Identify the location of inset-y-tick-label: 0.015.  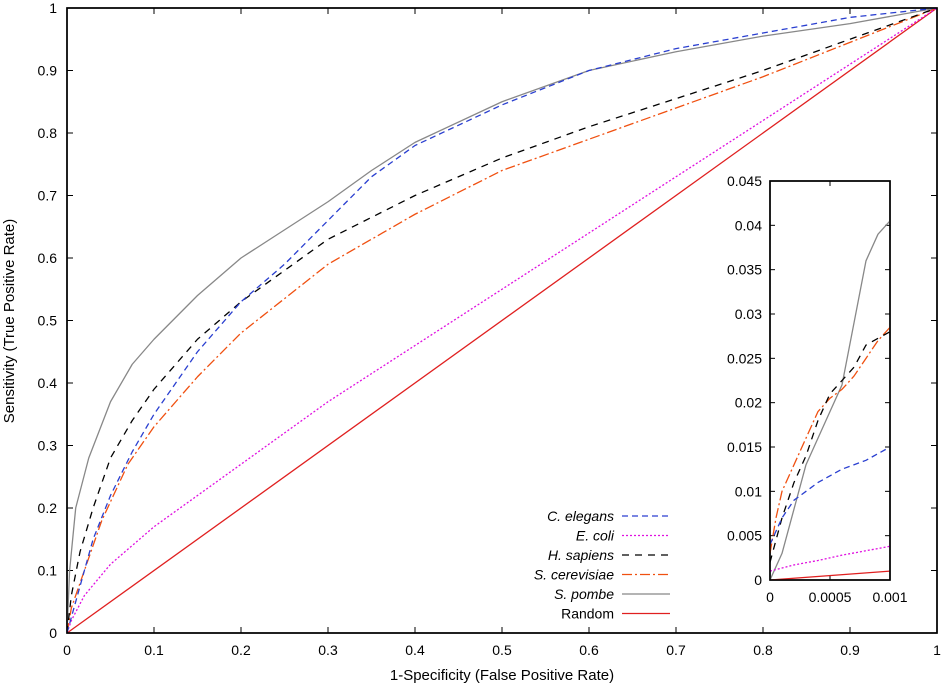
(744, 447).